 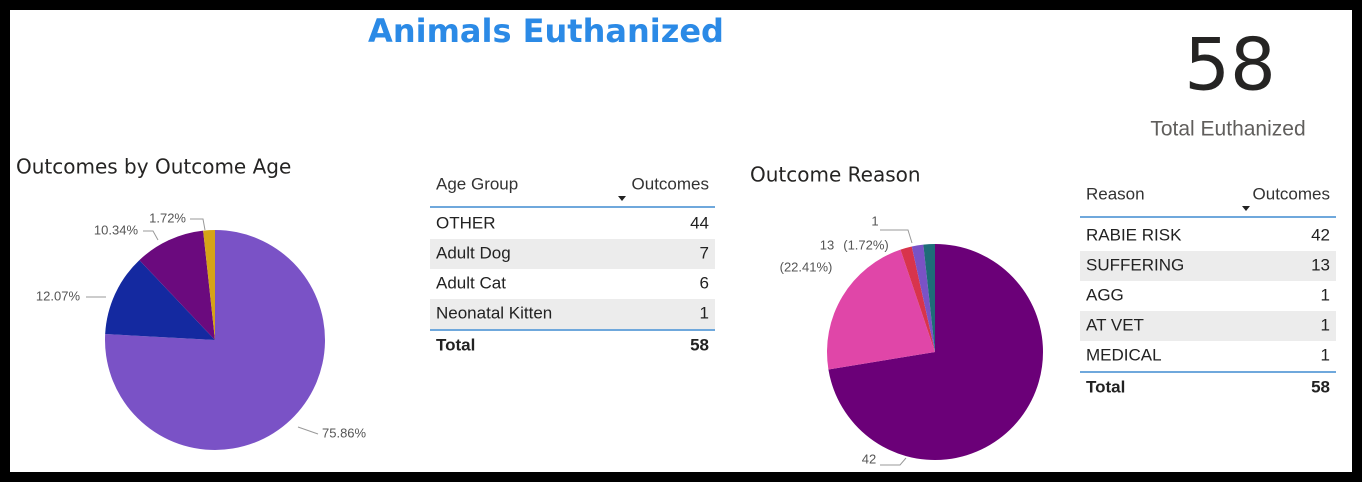 I want to click on data-label: (72.41%), so click(x=876, y=476).